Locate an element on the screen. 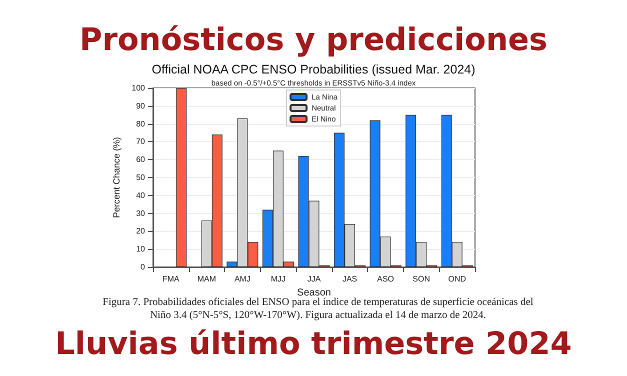 This screenshot has height=376, width=627. text: Figura 7. Probabilidades oficiales del ENSO para el índice de temperaturas de superficie oceánicas del Niño 3.4 (5°N-5°S, 120°W-170°W). Figura actualizada el 14 de marzo de 2024. is located at coordinates (318, 309).